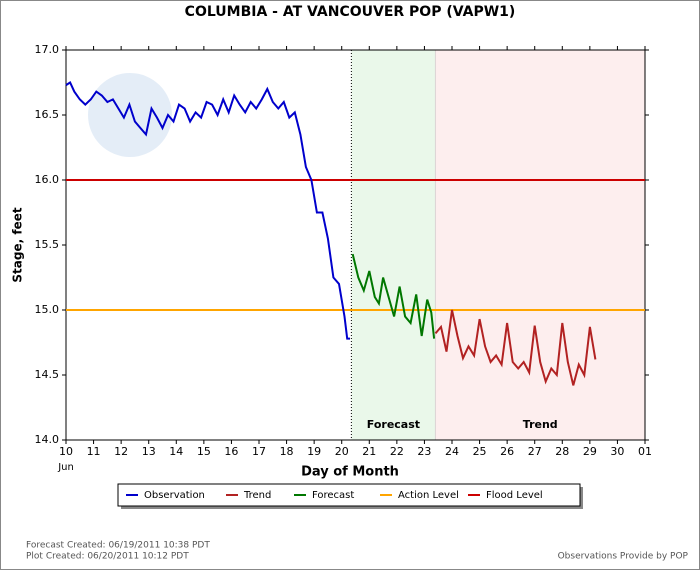  Describe the element at coordinates (174, 495) in the screenshot. I see `legend-label: Observation` at that location.